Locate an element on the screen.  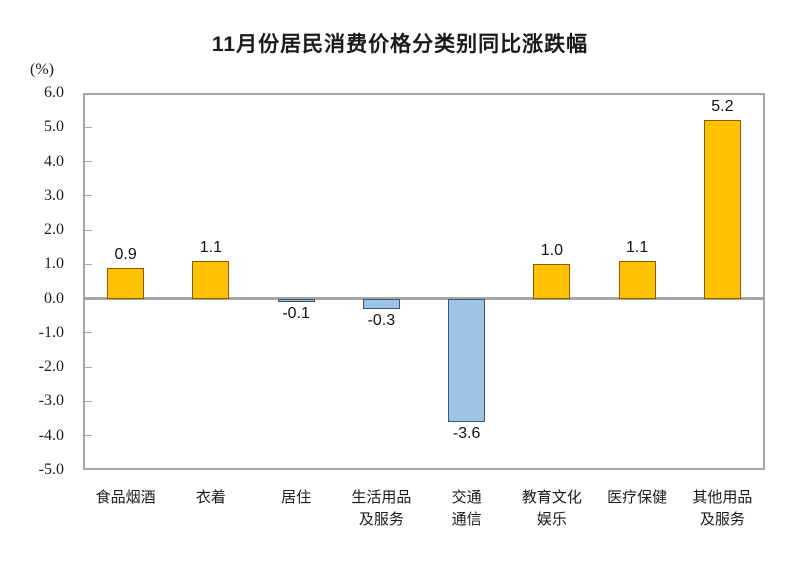
bar-生活用品及服务 is located at coordinates (381, 303).